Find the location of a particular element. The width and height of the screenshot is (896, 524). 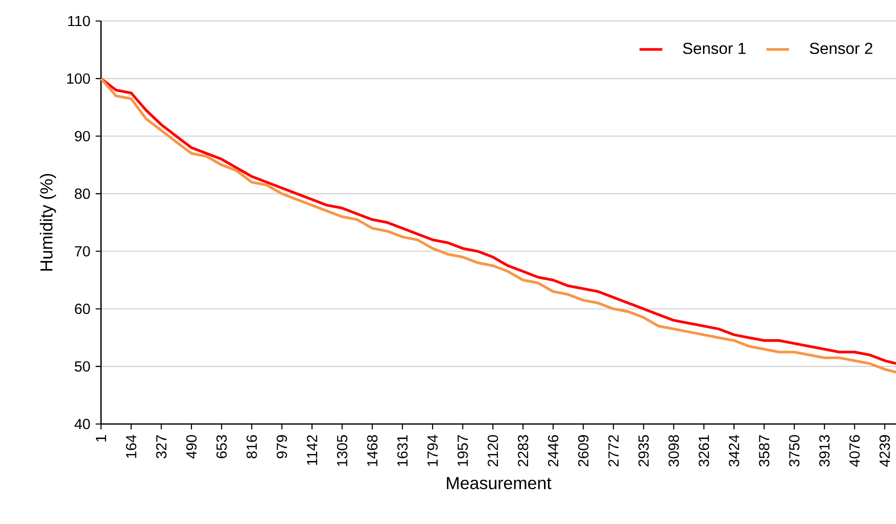

y-tick-label: 110 is located at coordinates (79, 21).